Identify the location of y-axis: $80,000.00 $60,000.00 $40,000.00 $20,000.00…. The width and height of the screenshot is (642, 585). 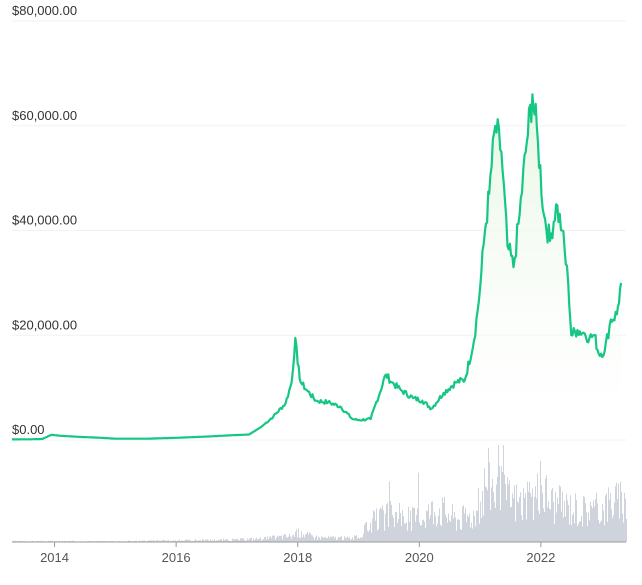
(44, 220).